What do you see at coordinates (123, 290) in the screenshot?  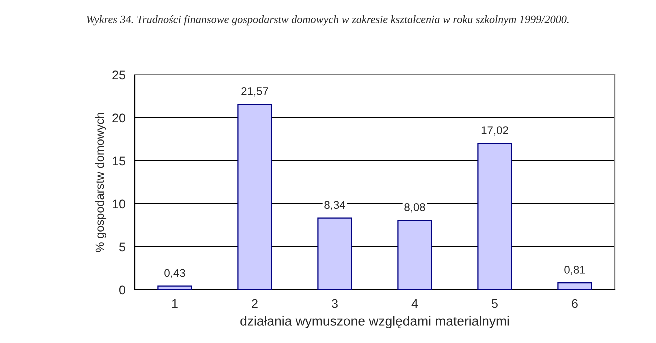 I see `y-tick-label: 0` at bounding box center [123, 290].